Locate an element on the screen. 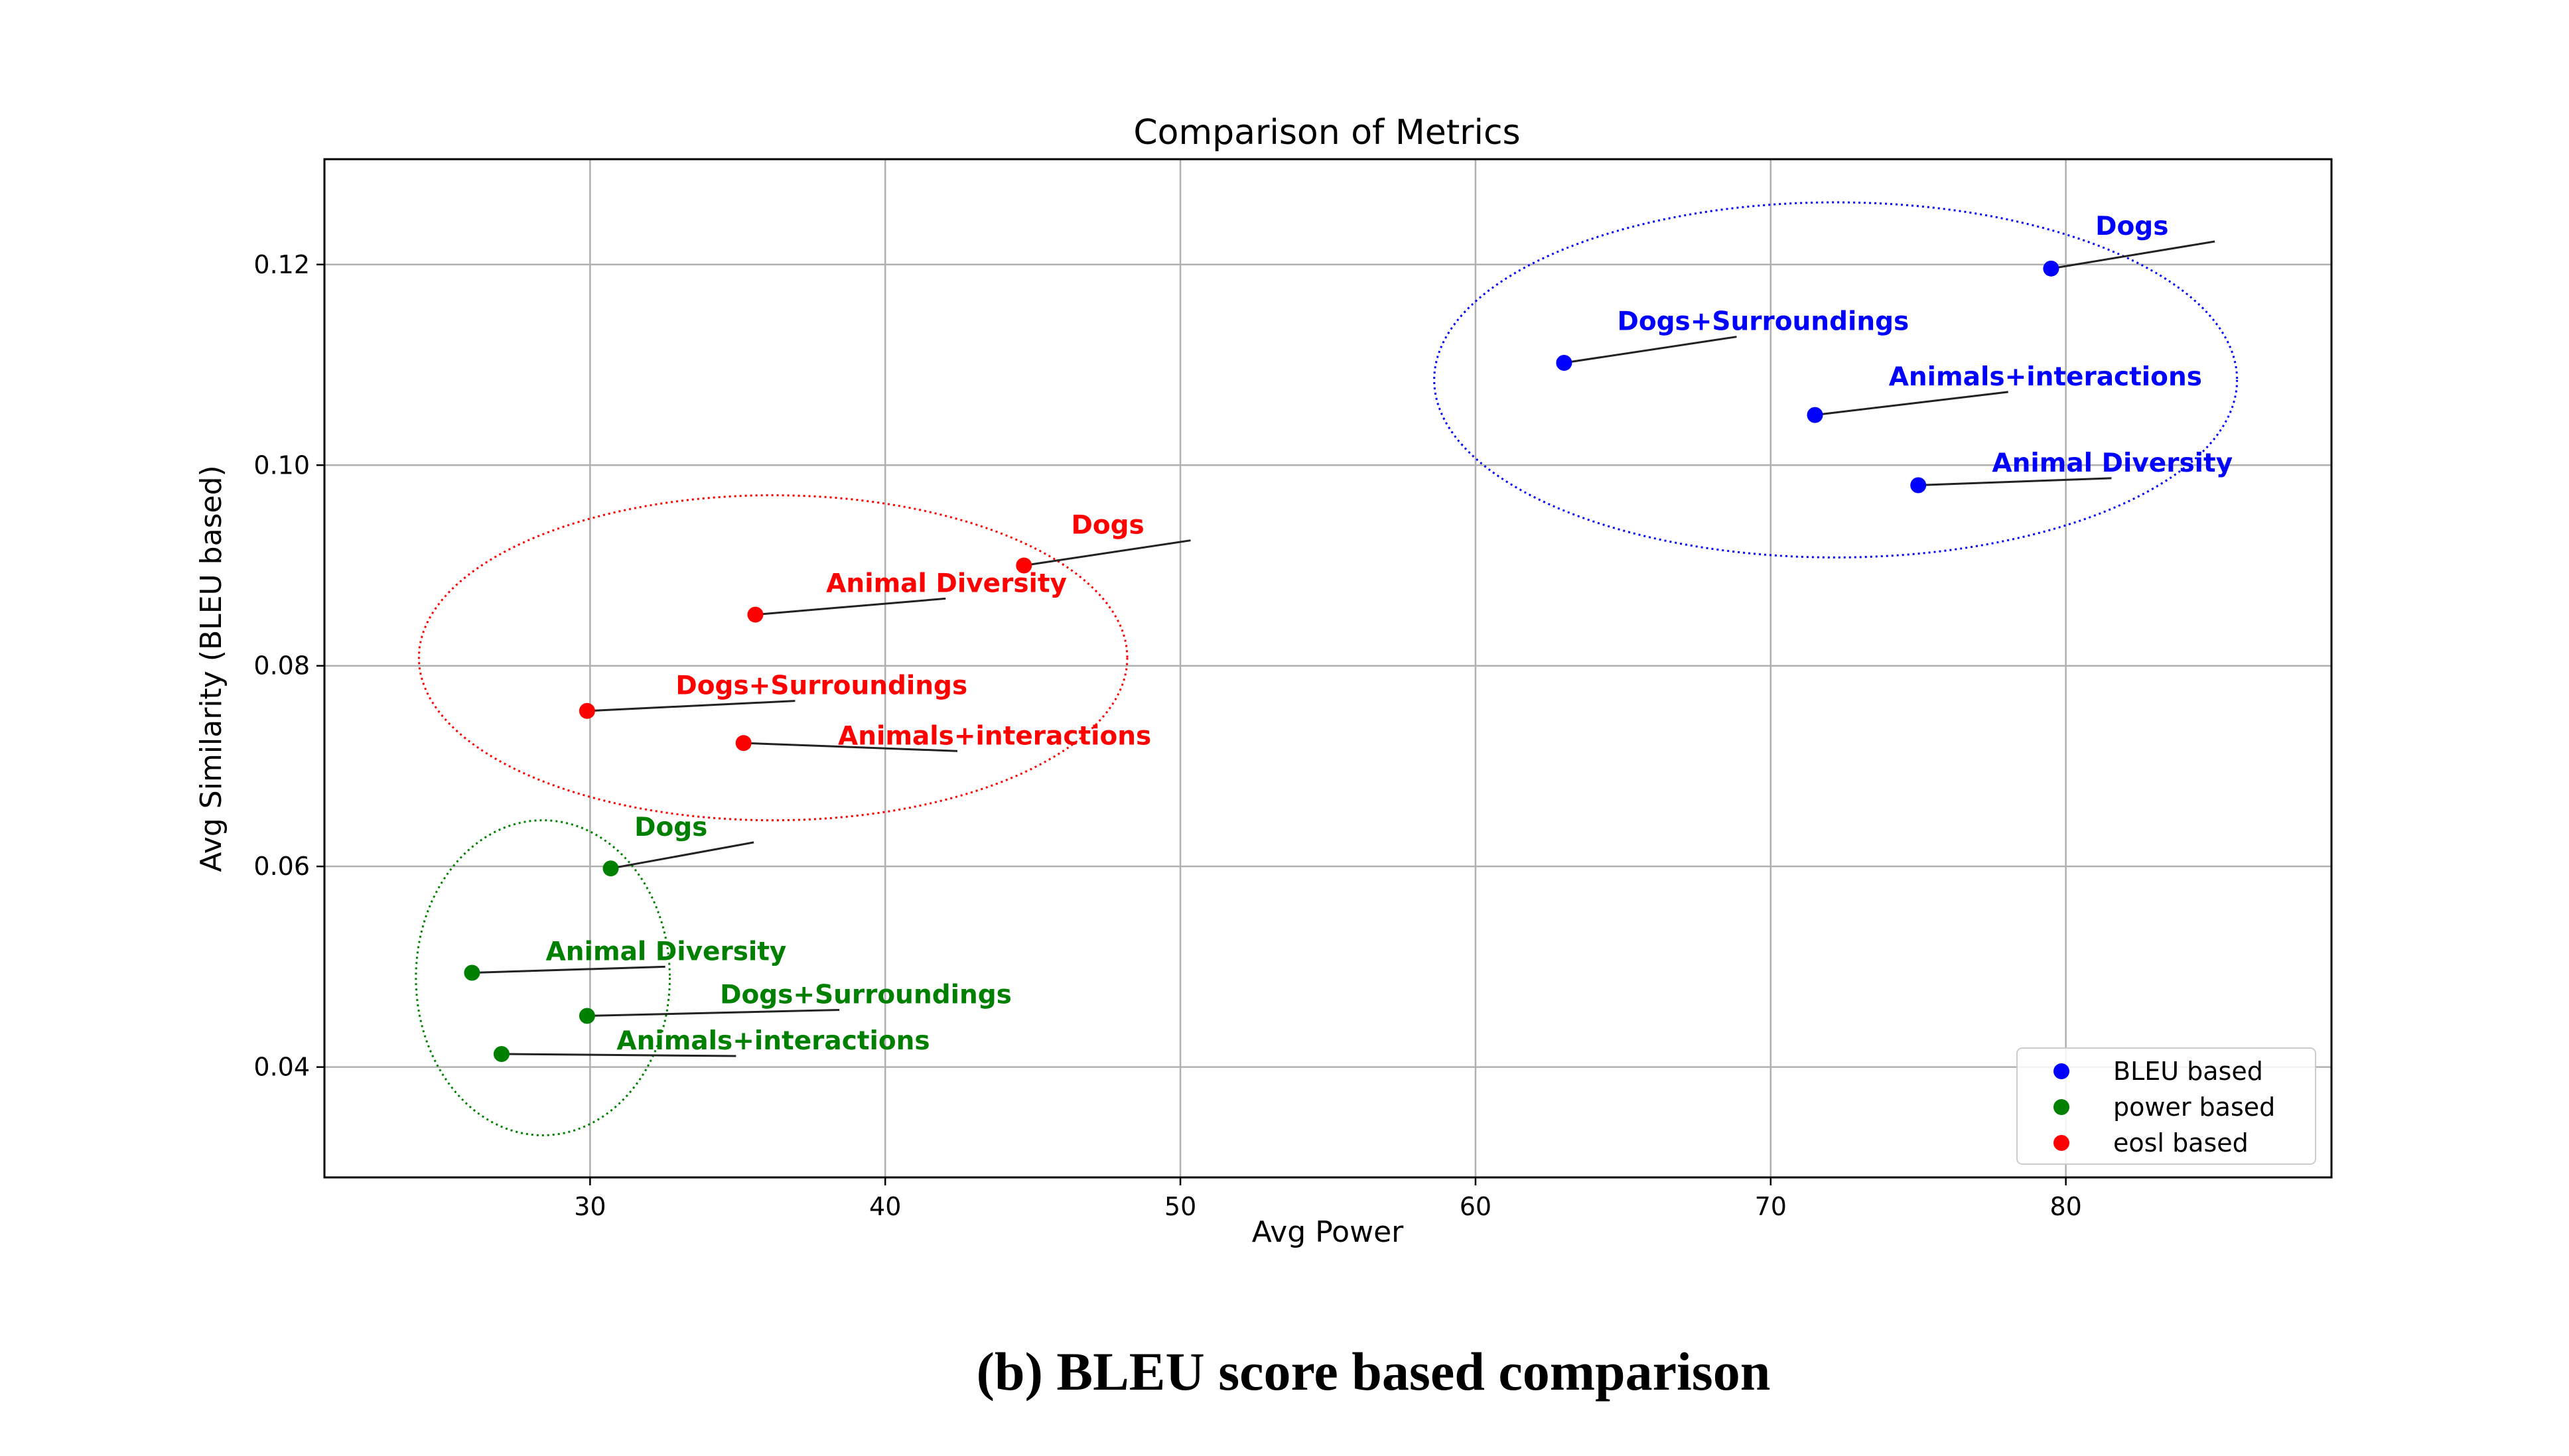 This screenshot has width=2569, height=1456. y-tick-label: 0.10 is located at coordinates (281, 465).